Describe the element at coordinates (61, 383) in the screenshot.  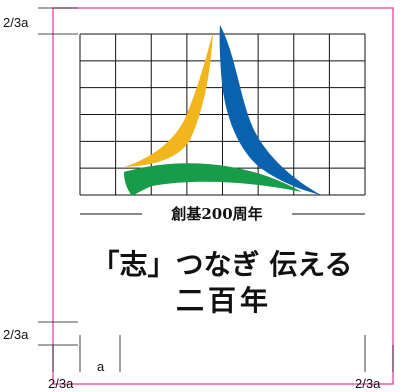
I see `left-margin-label: 2/3a` at that location.